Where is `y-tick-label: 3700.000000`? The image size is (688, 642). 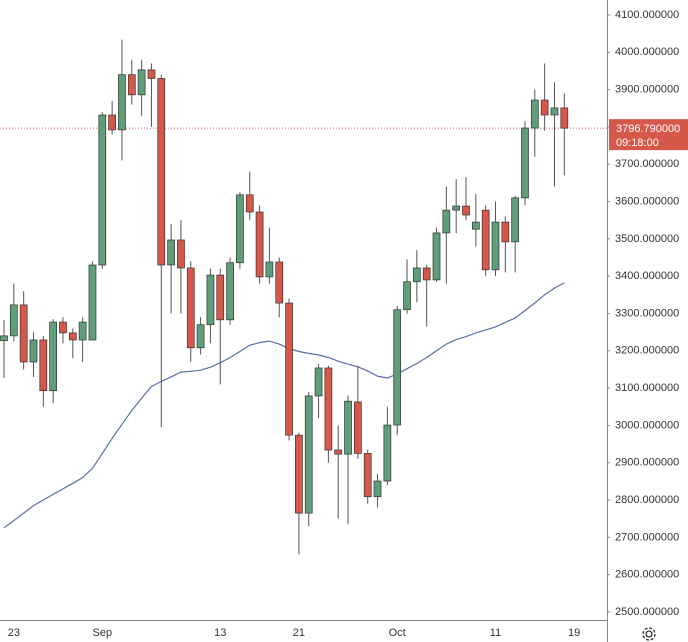
y-tick-label: 3700.000000 is located at coordinates (647, 164).